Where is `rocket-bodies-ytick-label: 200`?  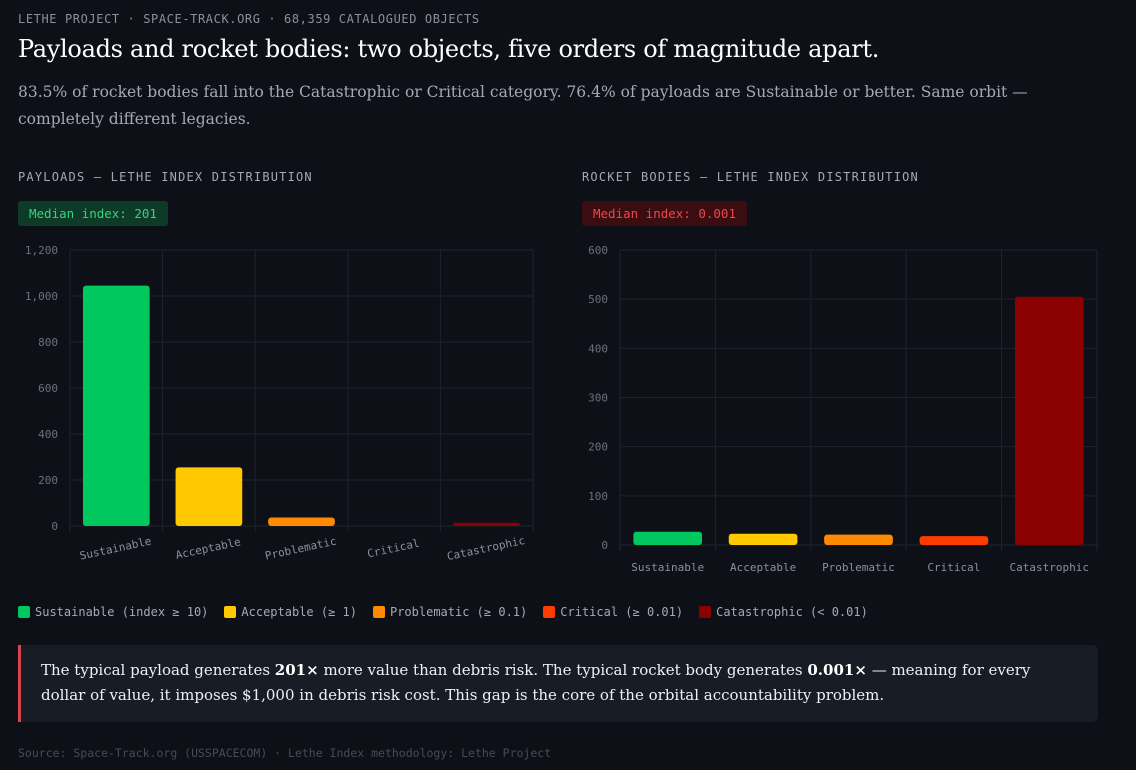
rocket-bodies-ytick-label: 200 is located at coordinates (598, 447).